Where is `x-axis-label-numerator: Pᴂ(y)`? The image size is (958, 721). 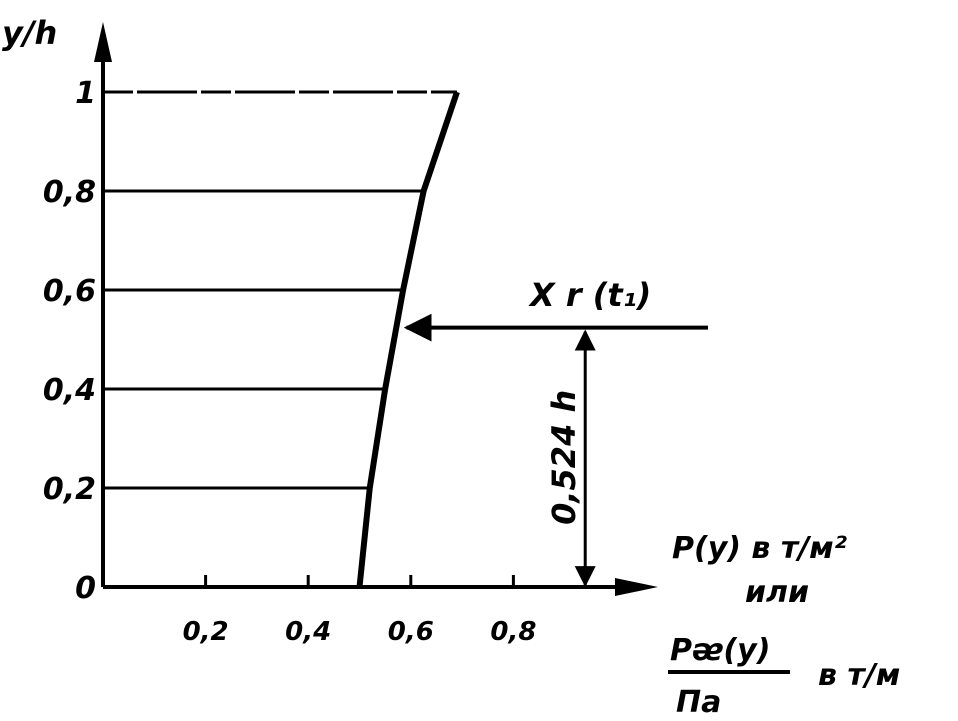 x-axis-label-numerator: Pᴂ(y) is located at coordinates (720, 650).